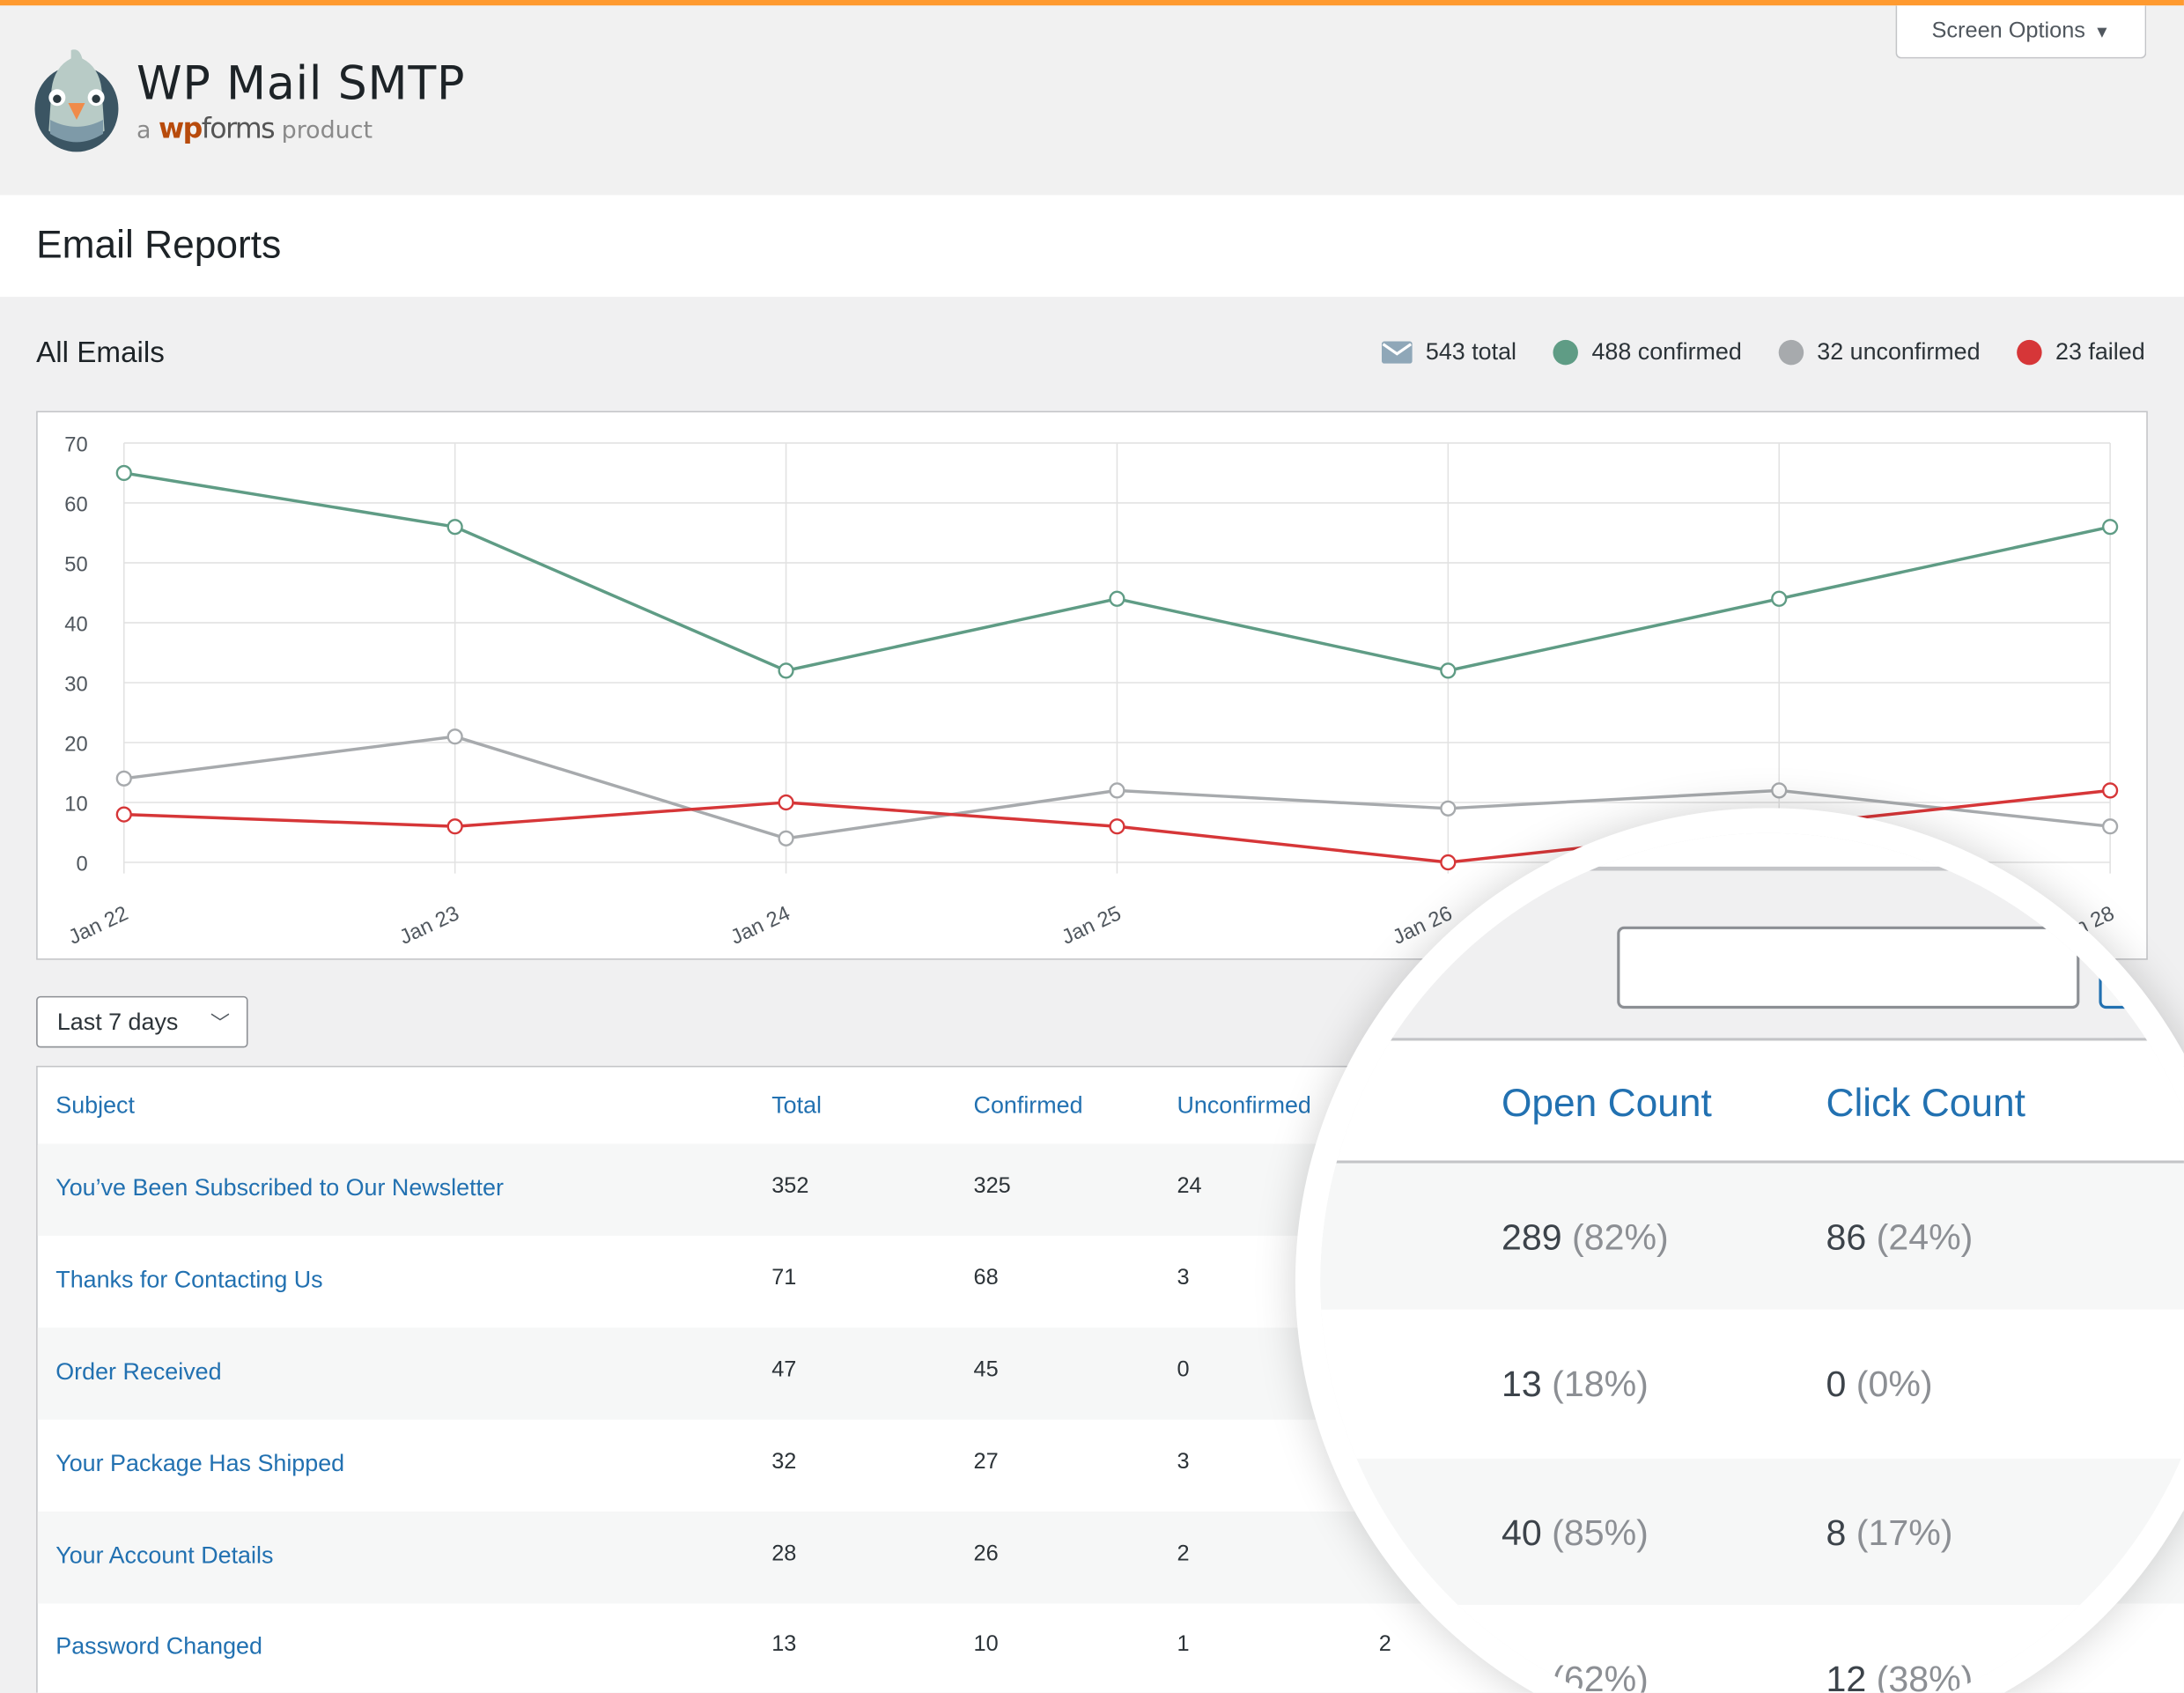 Image resolution: width=2184 pixels, height=1693 pixels. What do you see at coordinates (75, 684) in the screenshot?
I see `y-tick-label: 30` at bounding box center [75, 684].